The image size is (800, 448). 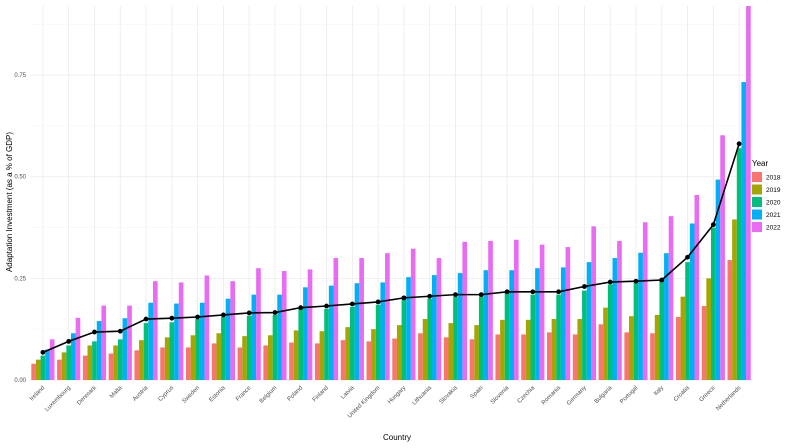 What do you see at coordinates (692, 301) in the screenshot?
I see `bar-2021-croatia` at bounding box center [692, 301].